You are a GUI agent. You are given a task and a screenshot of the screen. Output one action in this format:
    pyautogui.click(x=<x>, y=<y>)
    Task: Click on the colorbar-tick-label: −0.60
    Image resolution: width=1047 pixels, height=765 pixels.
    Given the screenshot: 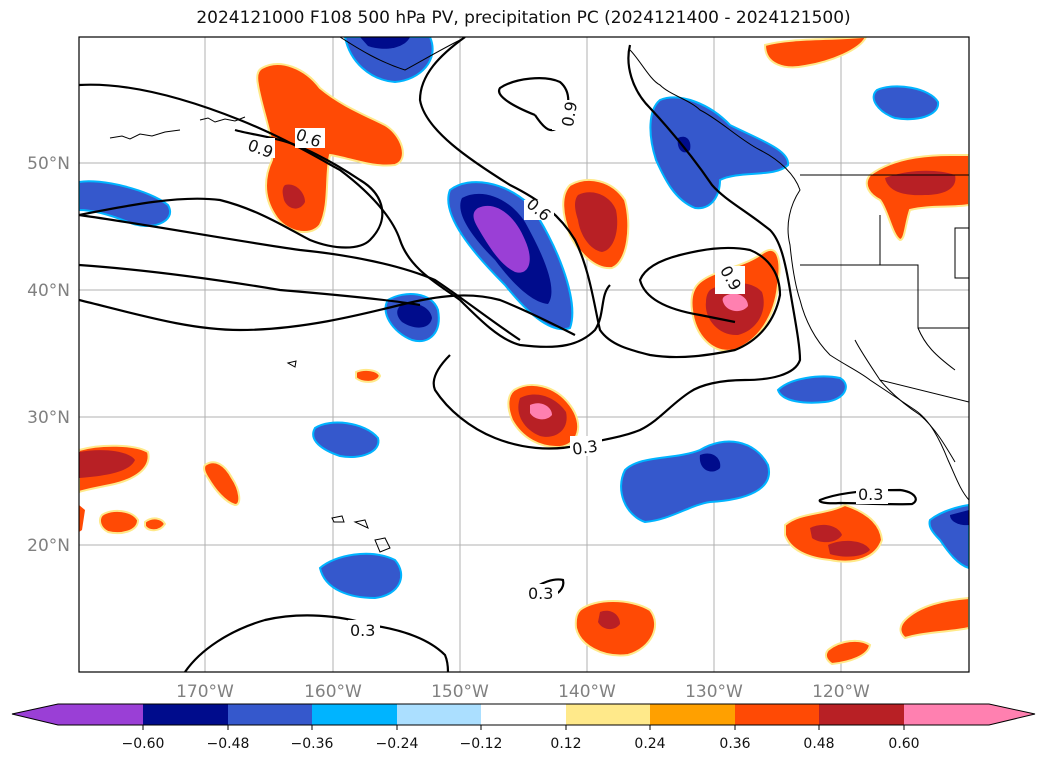 What is the action you would take?
    pyautogui.click(x=143, y=744)
    